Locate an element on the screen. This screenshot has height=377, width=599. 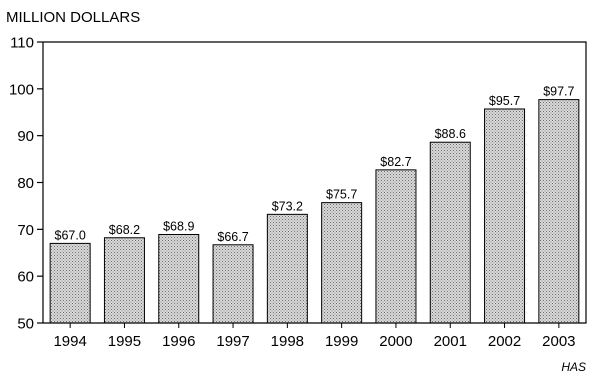
y-tick-label: 100 is located at coordinates (21, 89).